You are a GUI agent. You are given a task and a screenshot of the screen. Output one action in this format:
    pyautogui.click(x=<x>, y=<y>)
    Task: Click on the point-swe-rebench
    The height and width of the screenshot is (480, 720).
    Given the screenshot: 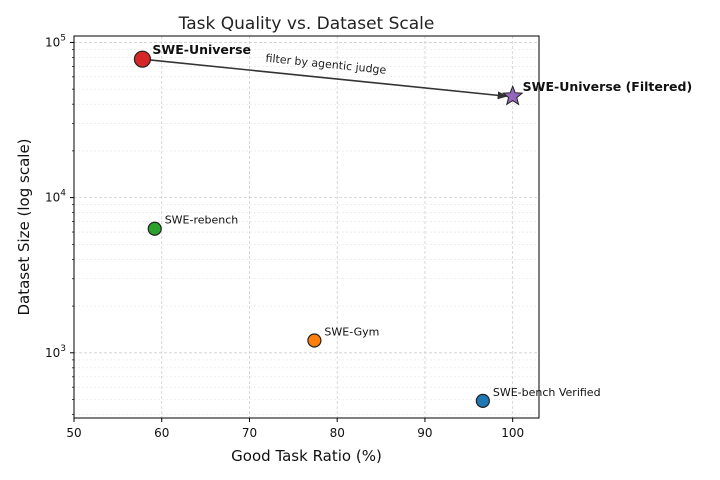 What is the action you would take?
    pyautogui.click(x=154, y=228)
    